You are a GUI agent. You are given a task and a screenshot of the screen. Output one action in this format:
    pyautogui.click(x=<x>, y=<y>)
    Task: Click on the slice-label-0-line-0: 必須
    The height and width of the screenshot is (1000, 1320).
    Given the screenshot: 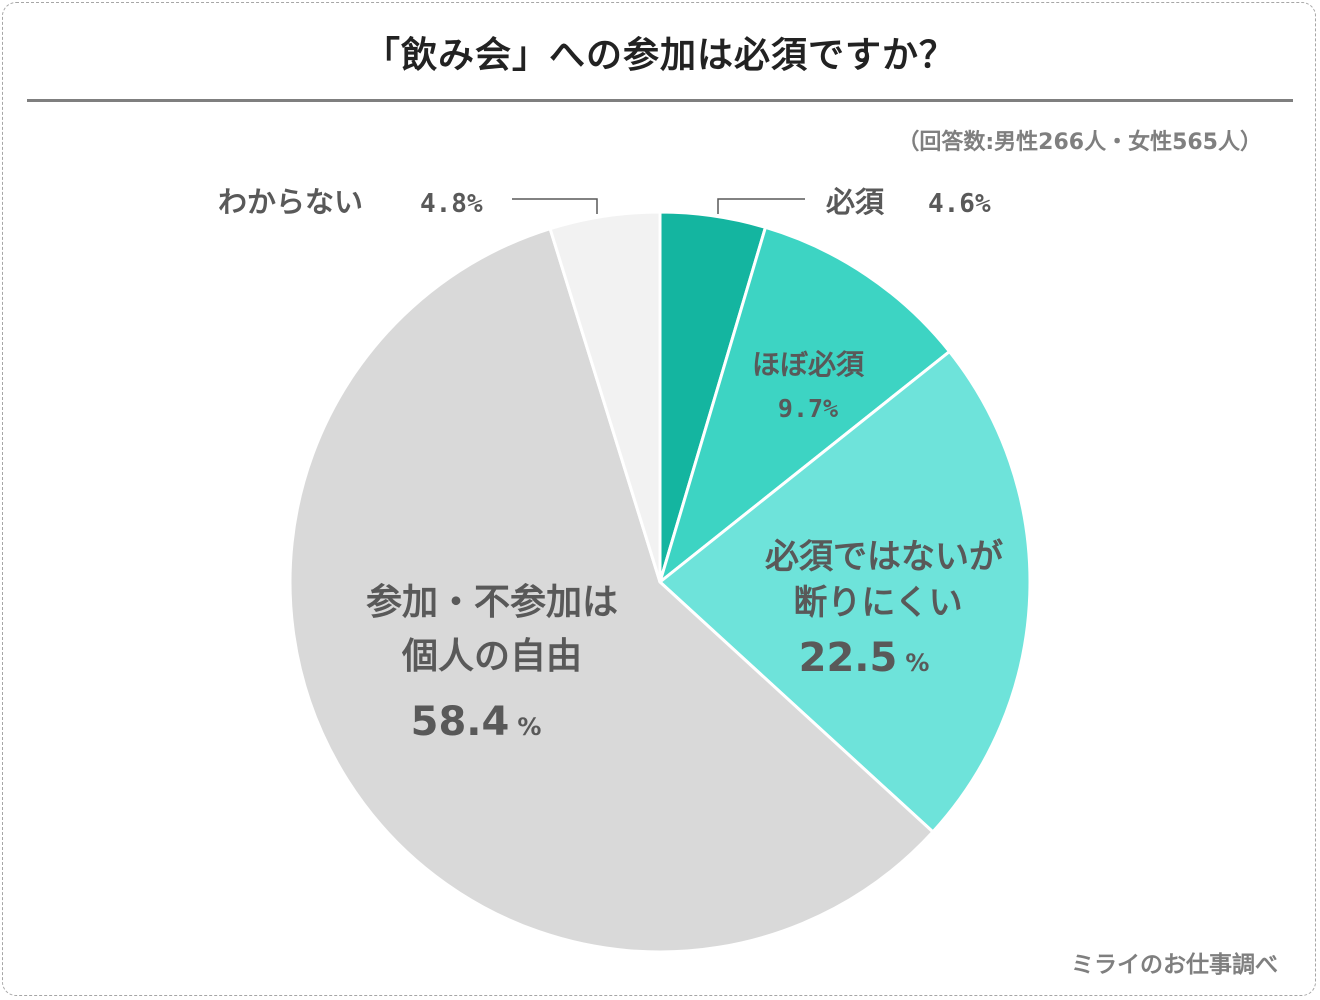 What is the action you would take?
    pyautogui.click(x=855, y=202)
    